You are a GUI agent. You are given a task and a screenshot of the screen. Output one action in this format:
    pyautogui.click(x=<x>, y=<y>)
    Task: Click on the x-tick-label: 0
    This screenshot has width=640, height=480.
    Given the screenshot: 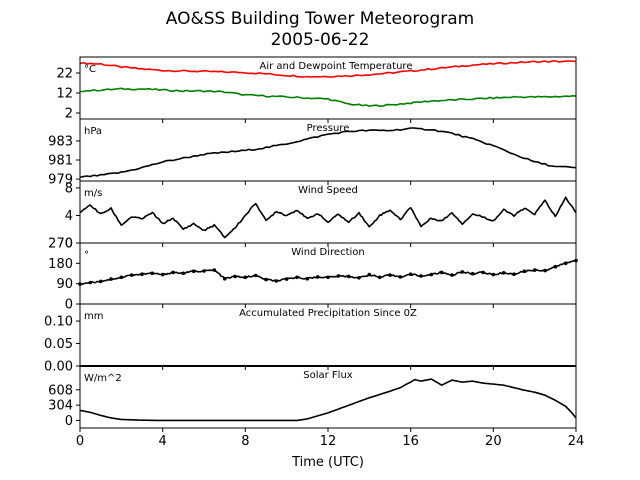 What is the action you would take?
    pyautogui.click(x=80, y=441)
    